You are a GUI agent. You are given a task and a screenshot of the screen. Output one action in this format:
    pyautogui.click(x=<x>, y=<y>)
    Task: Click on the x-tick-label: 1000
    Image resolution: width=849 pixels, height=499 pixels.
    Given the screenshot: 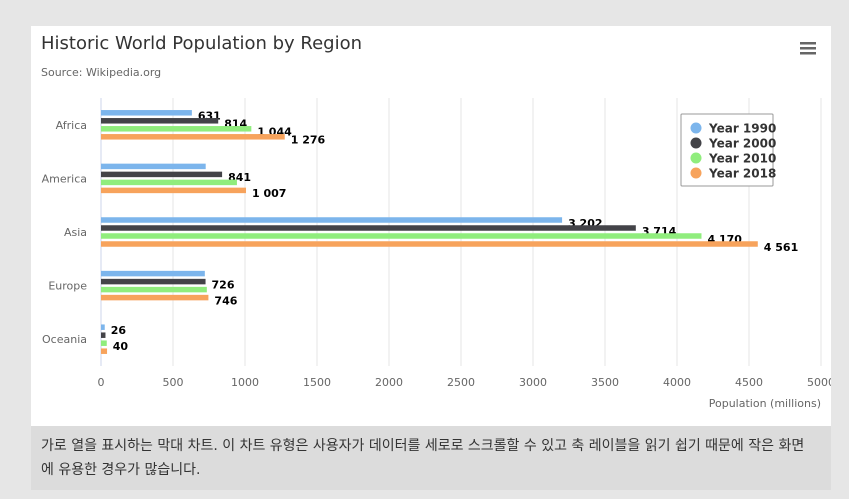 What is the action you would take?
    pyautogui.click(x=245, y=382)
    